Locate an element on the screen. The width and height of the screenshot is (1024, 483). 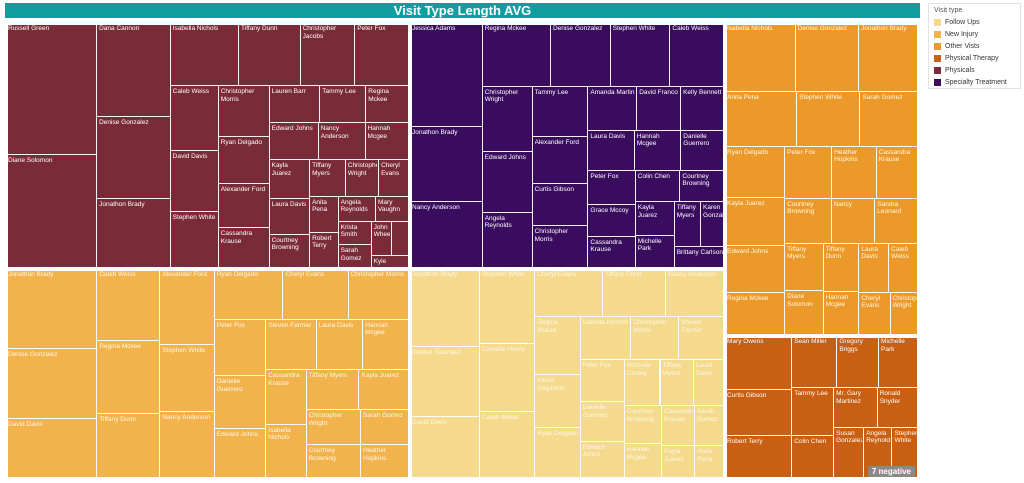
legend-item-new-injury: New Injury is located at coordinates (978, 35).